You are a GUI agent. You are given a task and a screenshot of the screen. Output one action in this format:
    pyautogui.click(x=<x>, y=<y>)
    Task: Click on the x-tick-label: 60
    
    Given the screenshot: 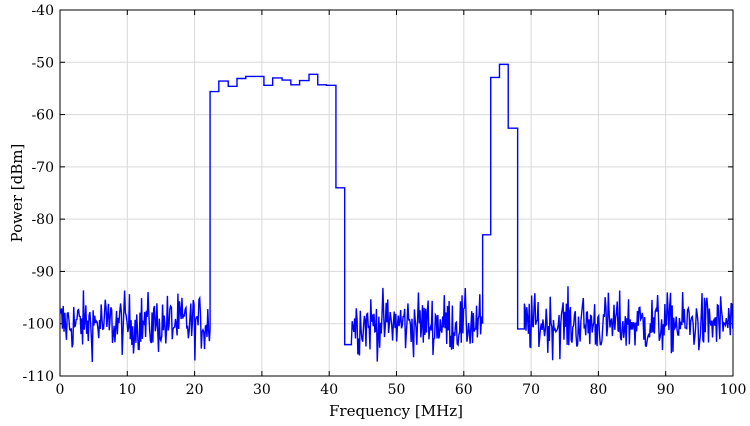 What is the action you would take?
    pyautogui.click(x=464, y=390)
    